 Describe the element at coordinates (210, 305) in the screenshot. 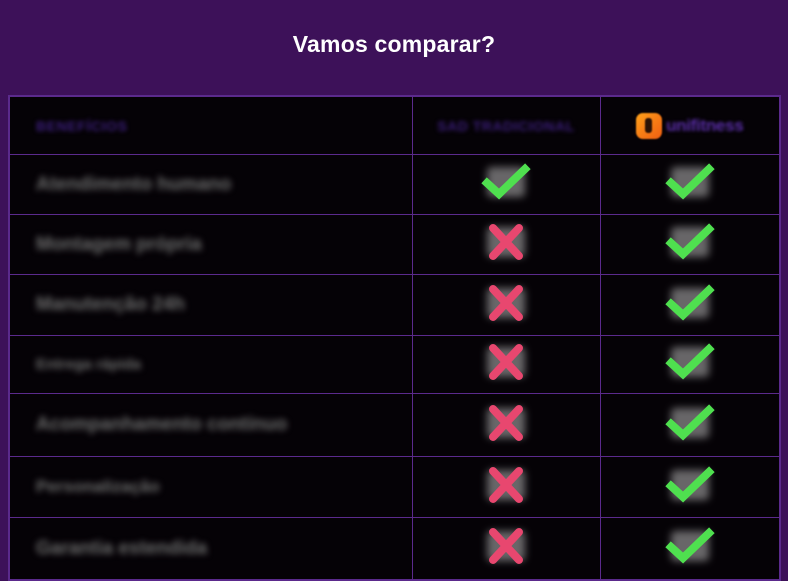

I see `feature-cell: Manutenção 24h` at that location.